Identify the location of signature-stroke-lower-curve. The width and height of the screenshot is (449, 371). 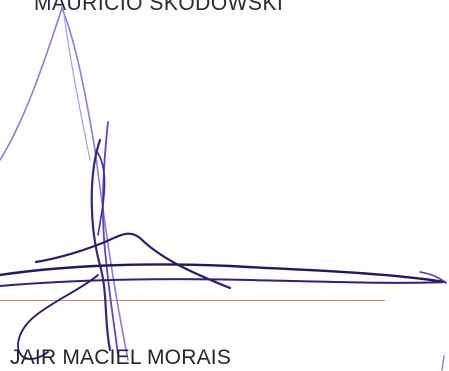
(58, 317).